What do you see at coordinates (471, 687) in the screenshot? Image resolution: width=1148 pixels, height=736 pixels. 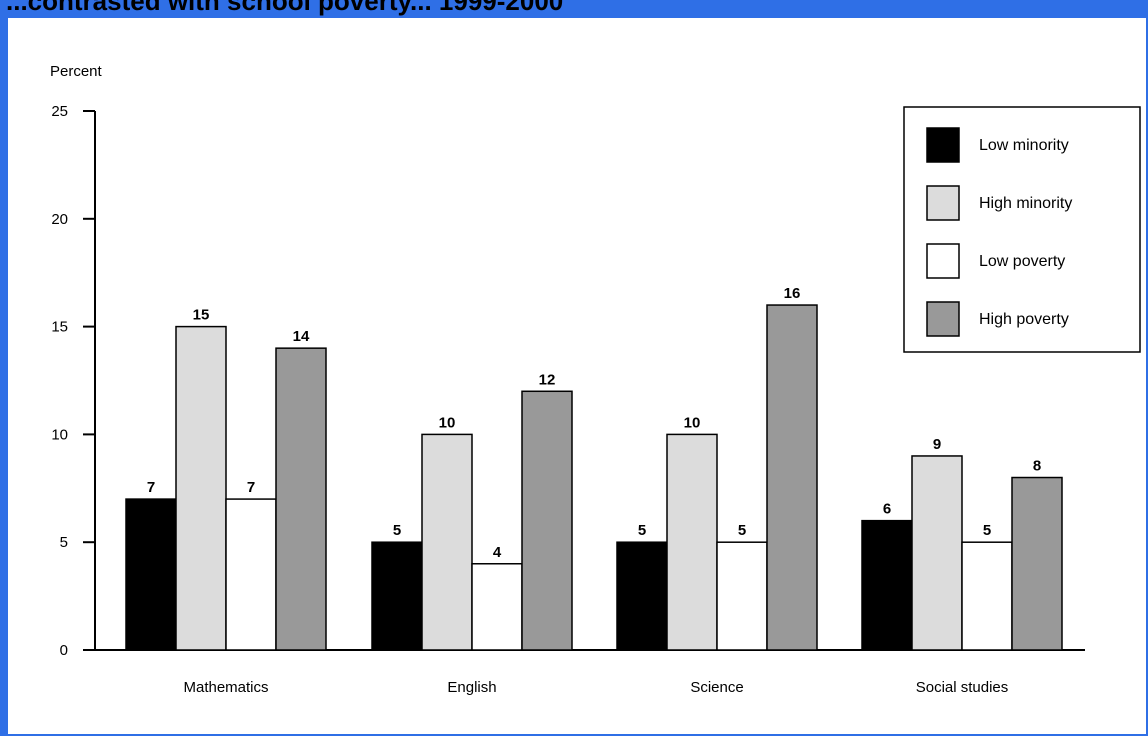 I see `category-label: English` at bounding box center [471, 687].